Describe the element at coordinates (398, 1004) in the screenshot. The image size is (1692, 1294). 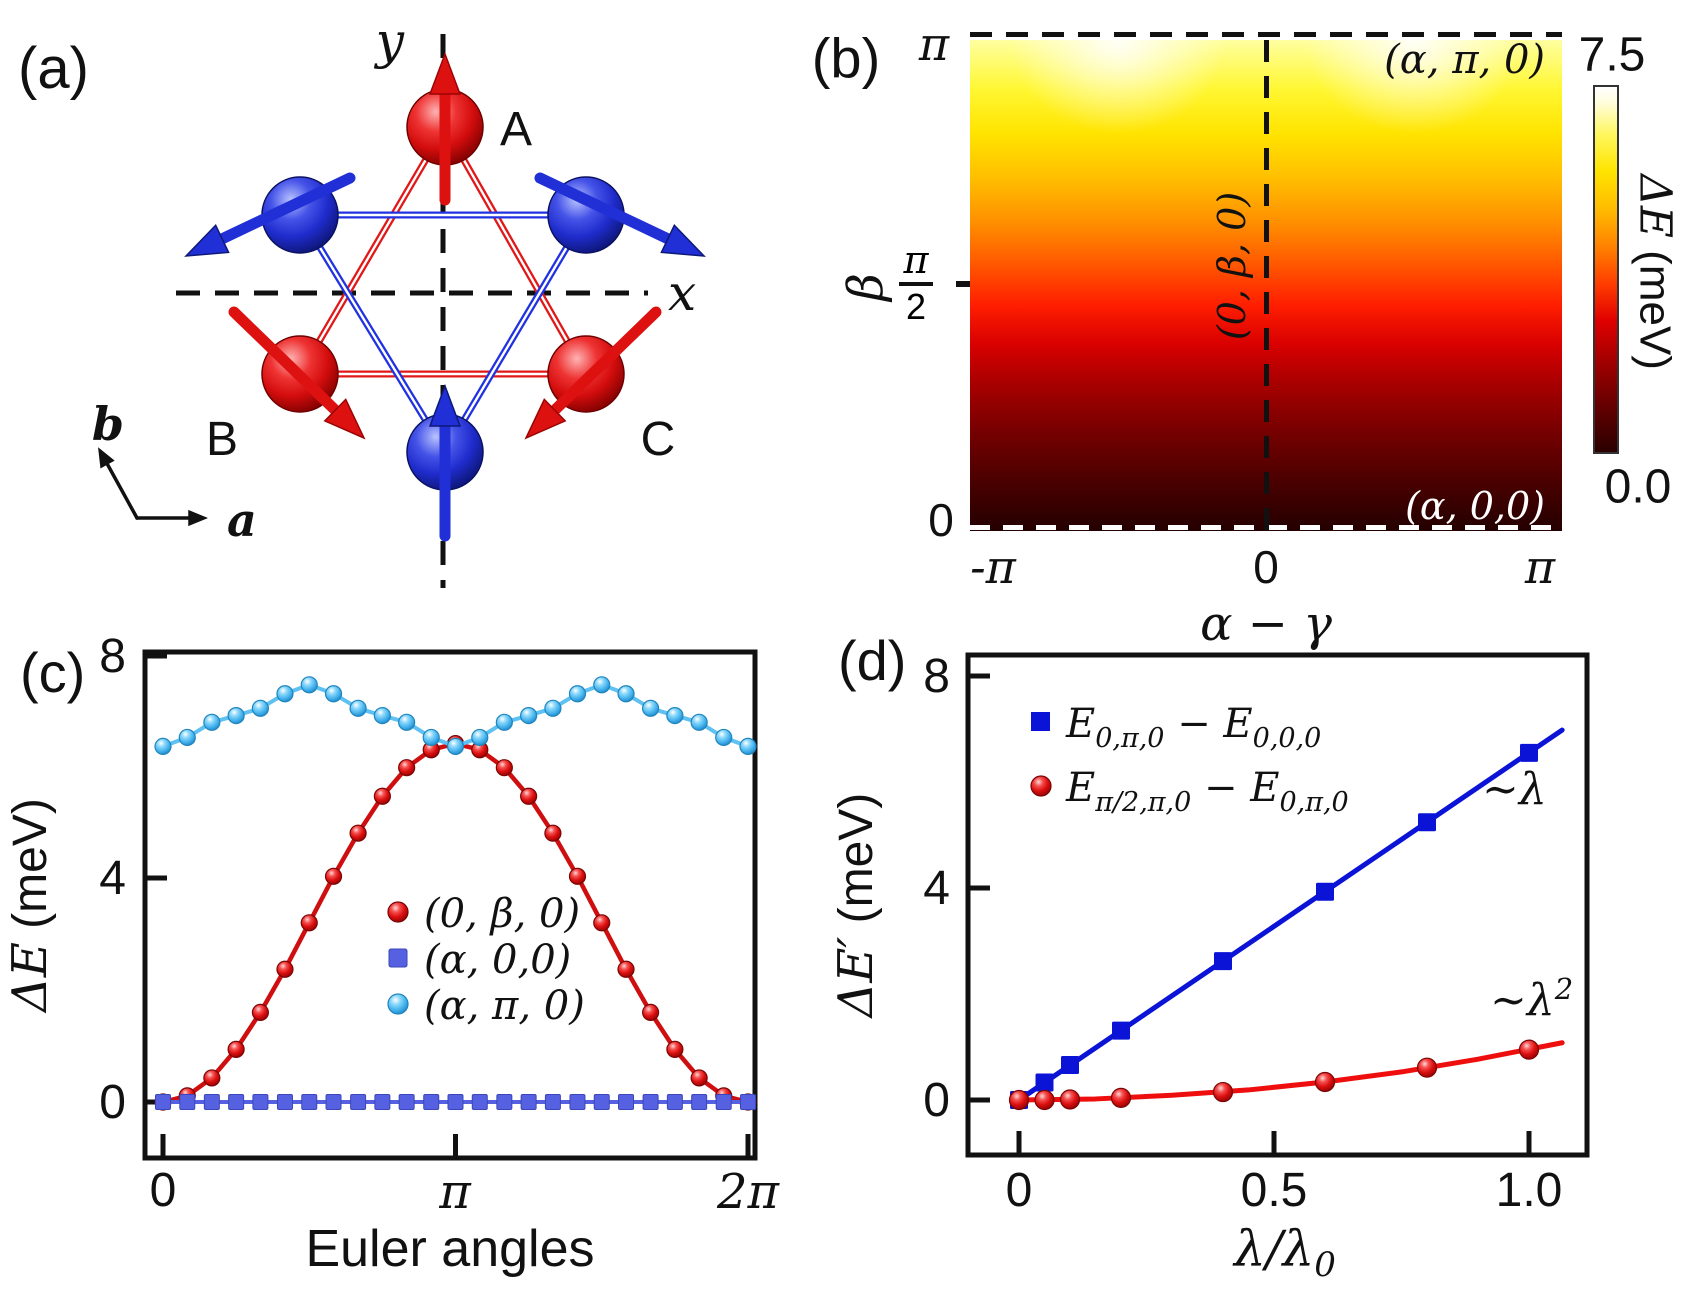
I see `legend-marker-cyan-sphere` at that location.